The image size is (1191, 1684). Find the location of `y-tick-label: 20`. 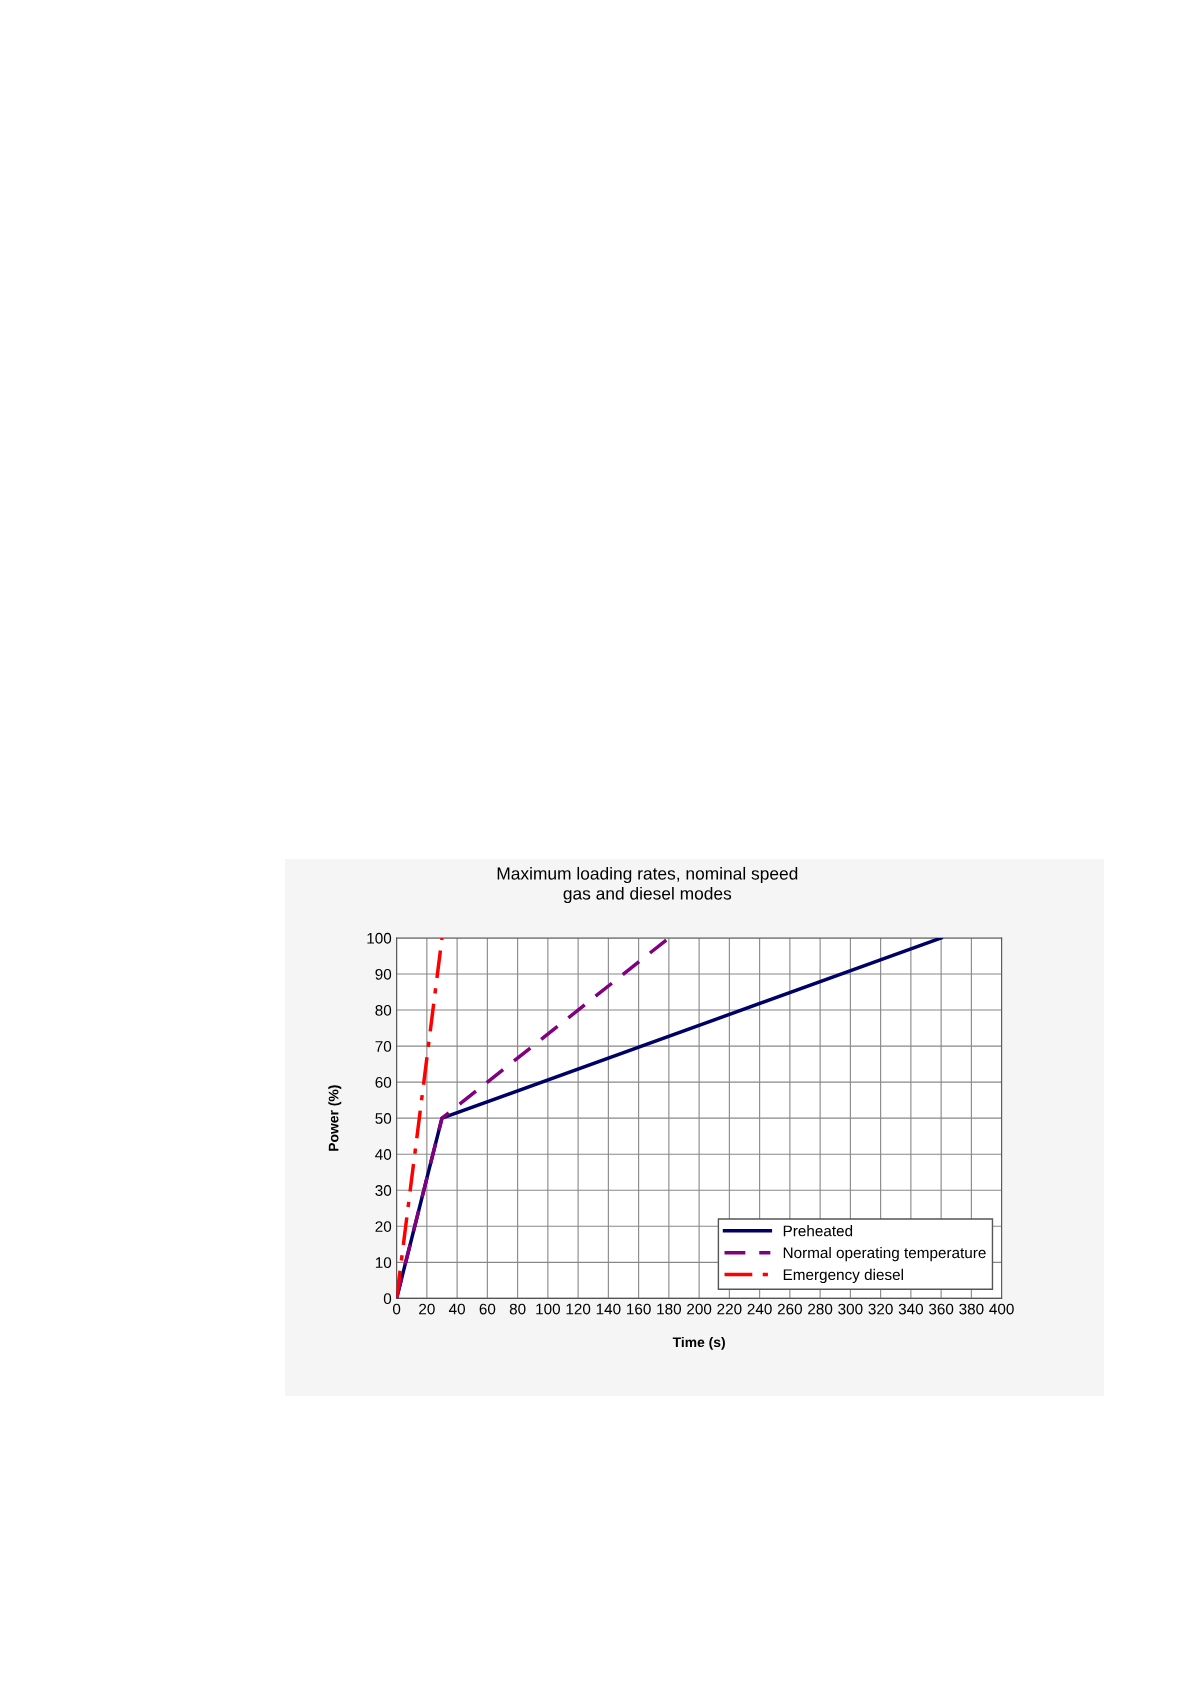

y-tick-label: 20 is located at coordinates (383, 1226).